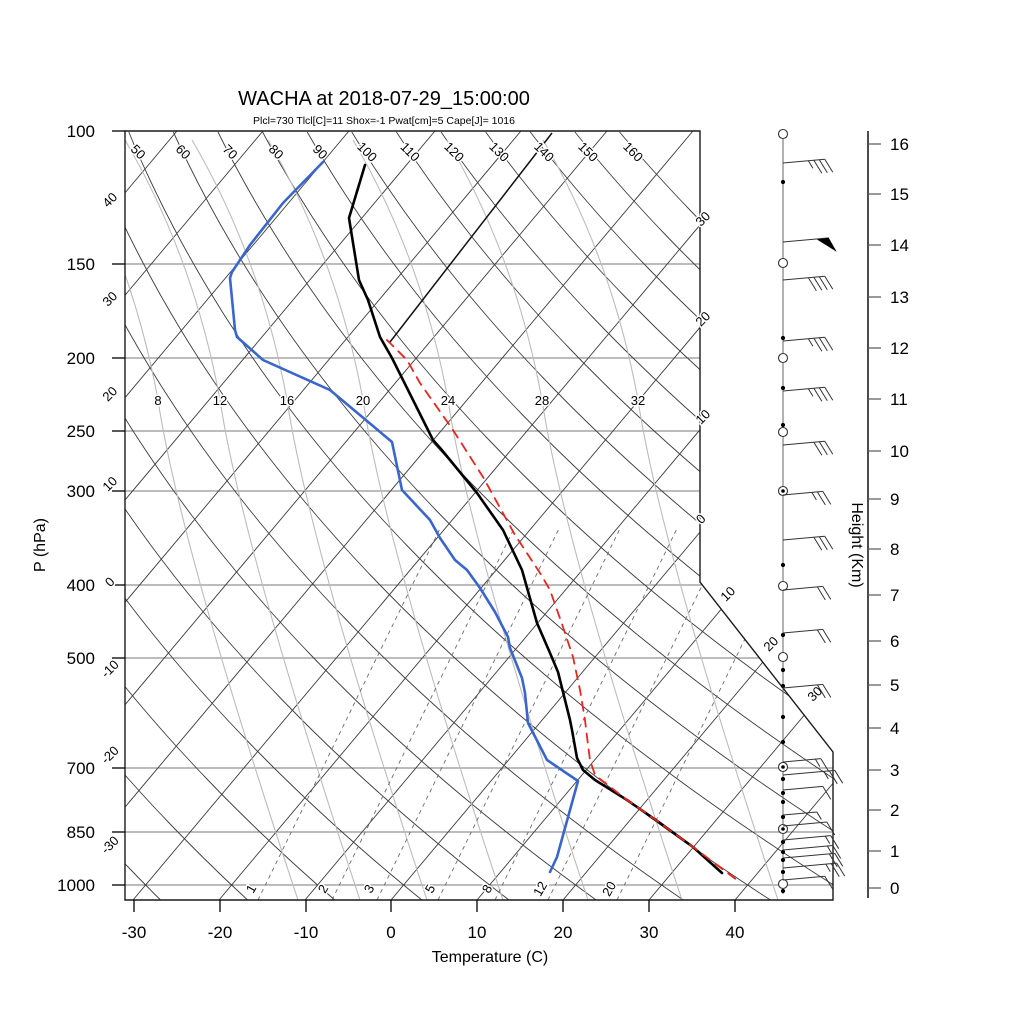  I want to click on dry-adiabat-label: 90, so click(320, 151).